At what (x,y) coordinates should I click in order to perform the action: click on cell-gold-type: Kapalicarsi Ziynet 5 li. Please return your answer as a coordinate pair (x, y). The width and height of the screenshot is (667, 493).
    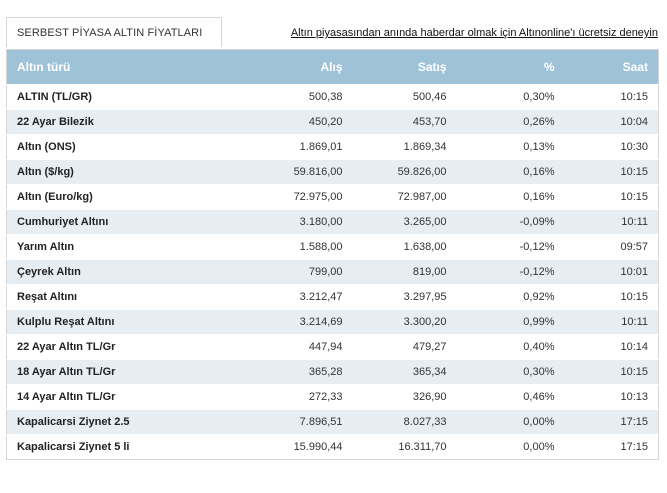
    Looking at the image, I should click on (106, 447).